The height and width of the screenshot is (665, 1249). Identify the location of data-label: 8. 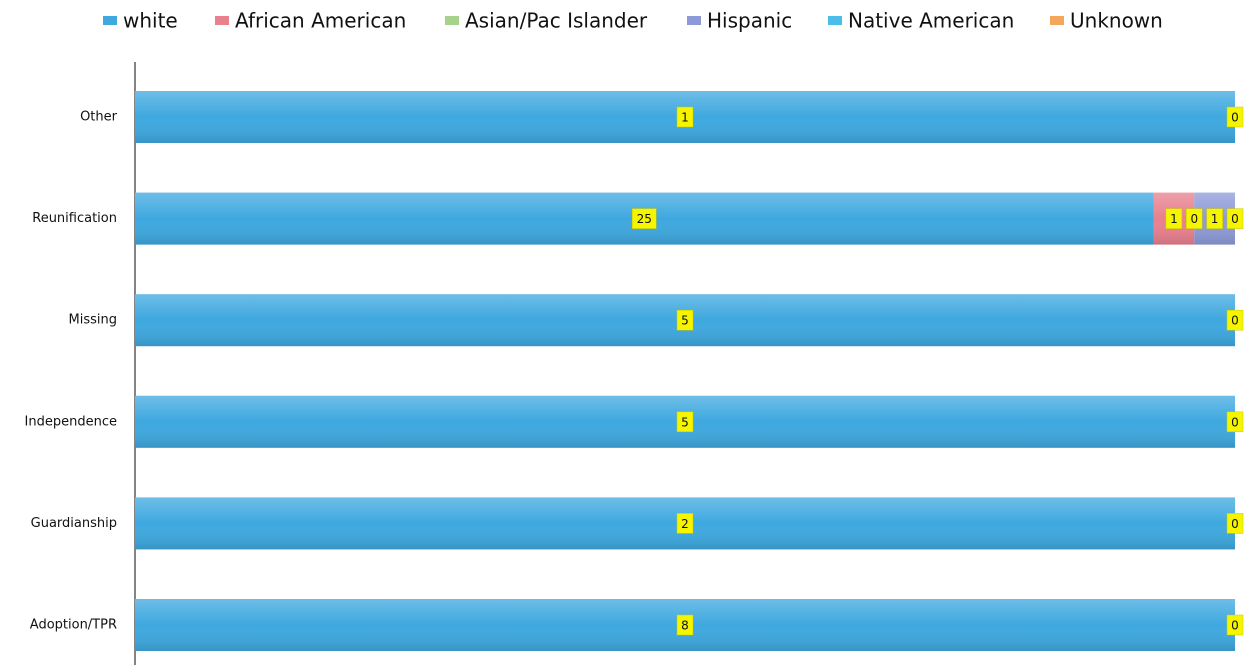
(685, 626).